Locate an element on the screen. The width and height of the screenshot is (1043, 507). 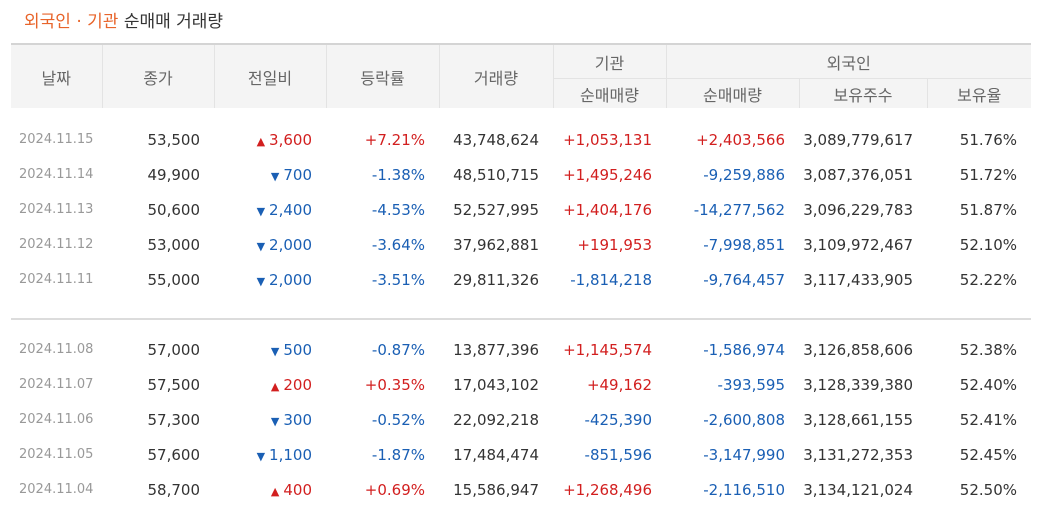
inst-net-cell: +1,404,176 is located at coordinates (607, 209).